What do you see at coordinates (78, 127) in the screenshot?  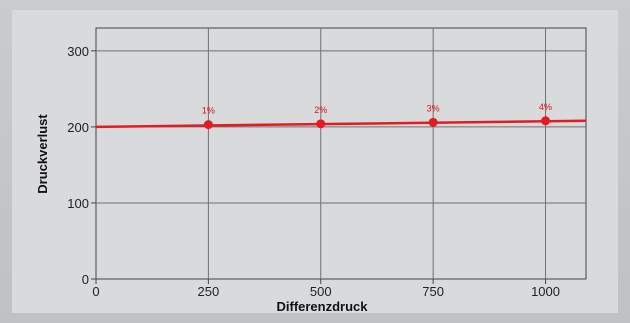 I see `y-tick-label: 200` at bounding box center [78, 127].